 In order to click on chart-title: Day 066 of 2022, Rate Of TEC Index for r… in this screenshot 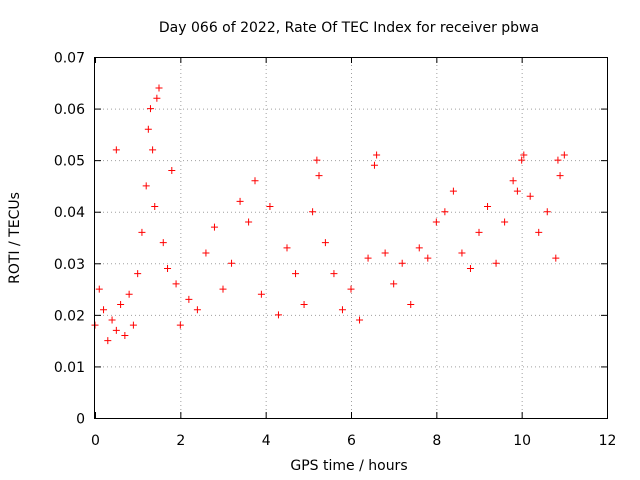, I will do `click(349, 28)`.